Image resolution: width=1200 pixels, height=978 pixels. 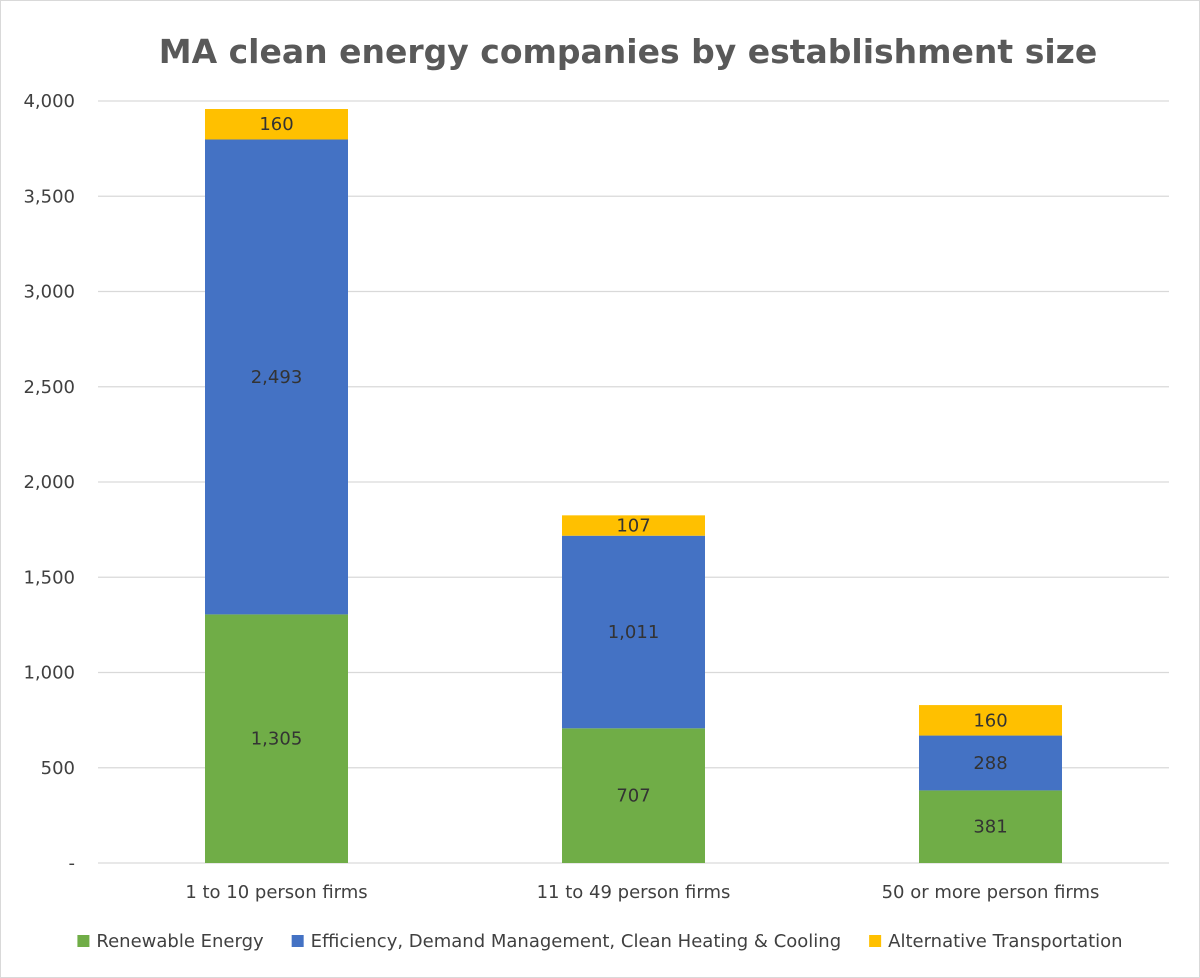 I want to click on legend-label: Renewable Energy, so click(x=180, y=941).